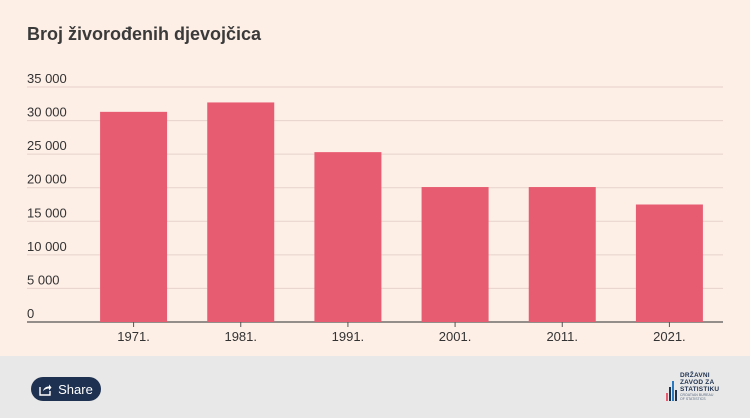 The height and width of the screenshot is (418, 750). Describe the element at coordinates (455, 336) in the screenshot. I see `x-tick-label: 2001.` at that location.